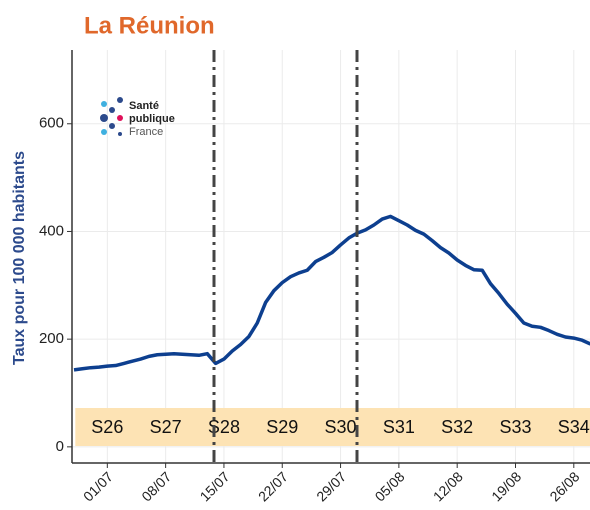 This screenshot has width=590, height=510. I want to click on x-tick-label: 12/08, so click(448, 486).